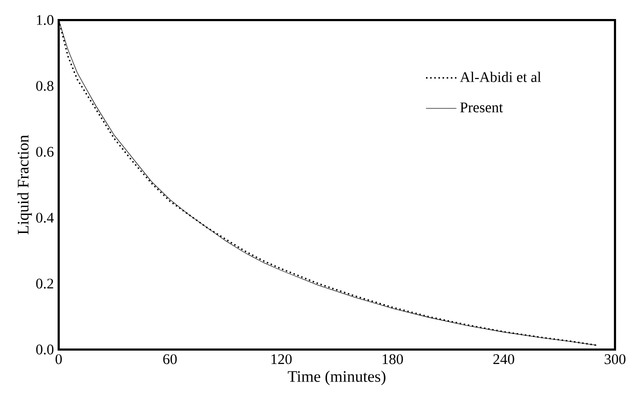 Image resolution: width=635 pixels, height=408 pixels. Describe the element at coordinates (45, 349) in the screenshot. I see `y-tick-label: 0.0` at that location.